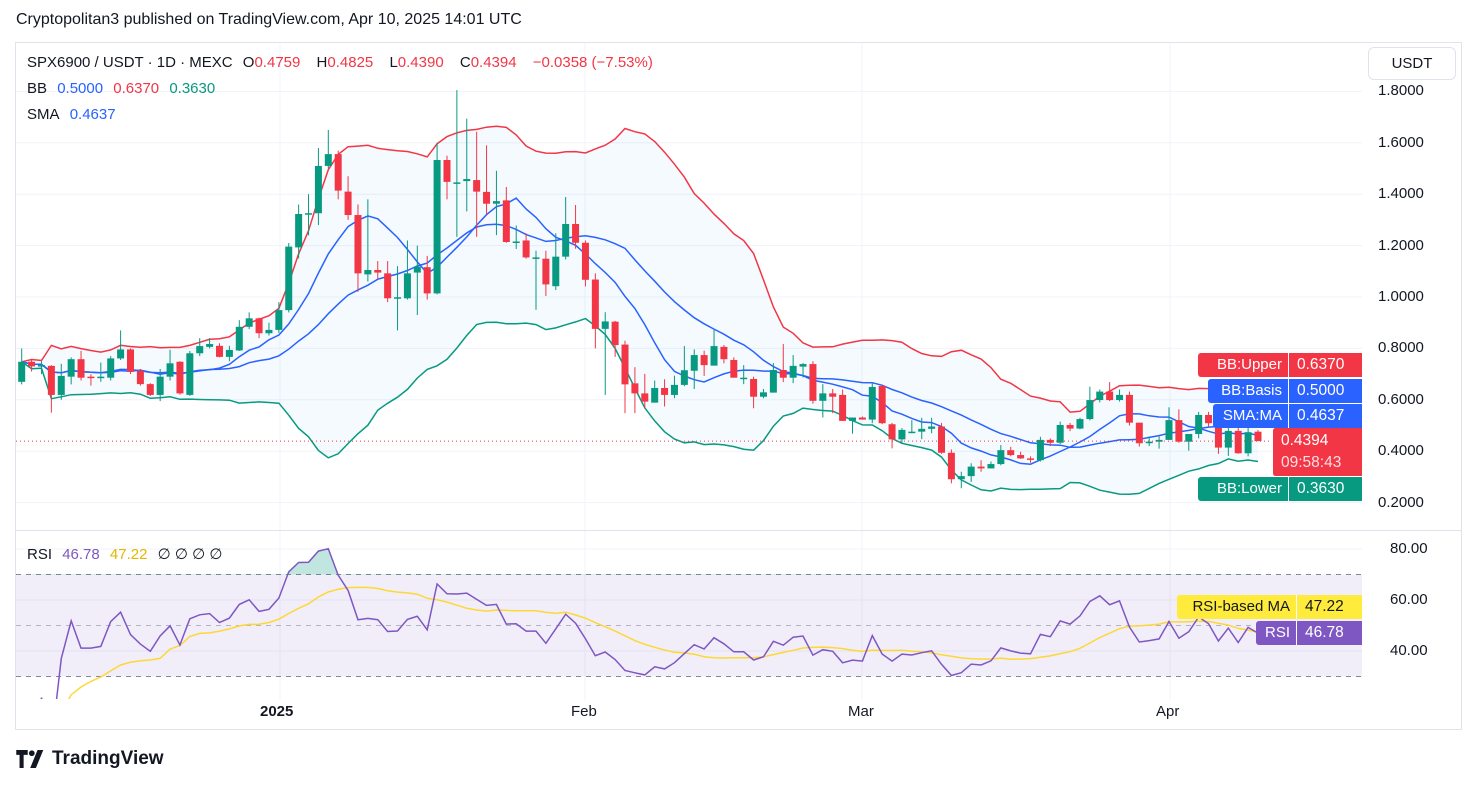 The width and height of the screenshot is (1476, 785). What do you see at coordinates (1401, 399) in the screenshot?
I see `price-tick-label: 0.6000` at bounding box center [1401, 399].